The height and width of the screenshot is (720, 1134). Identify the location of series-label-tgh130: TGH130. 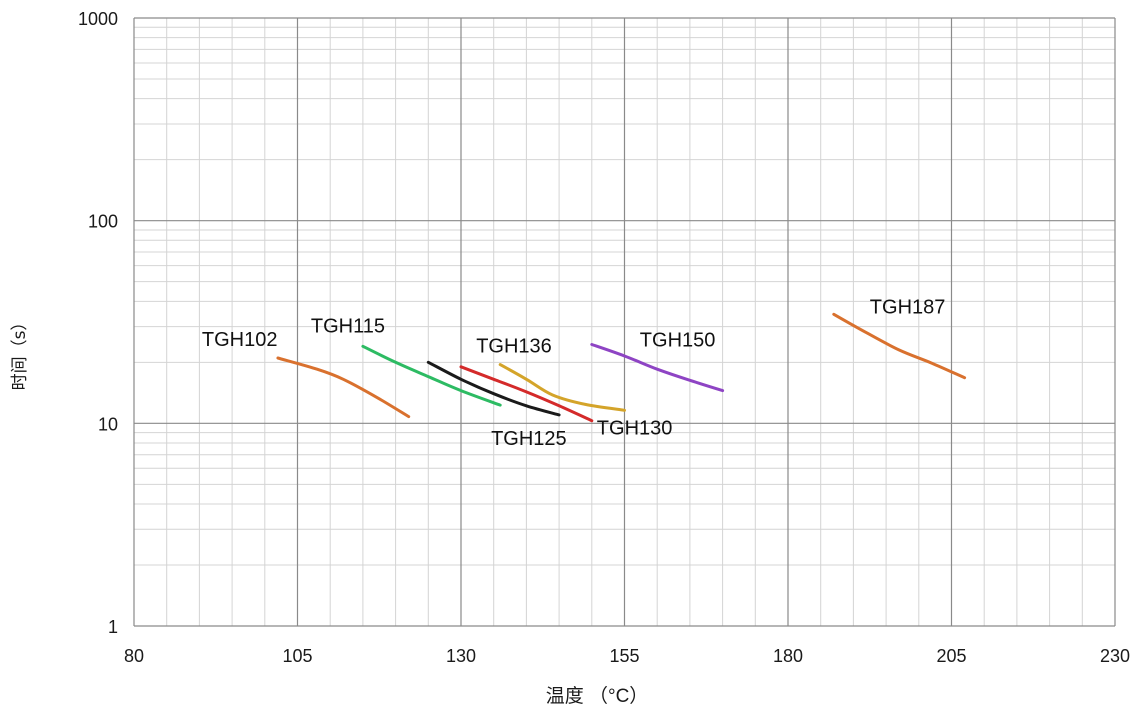
(635, 429).